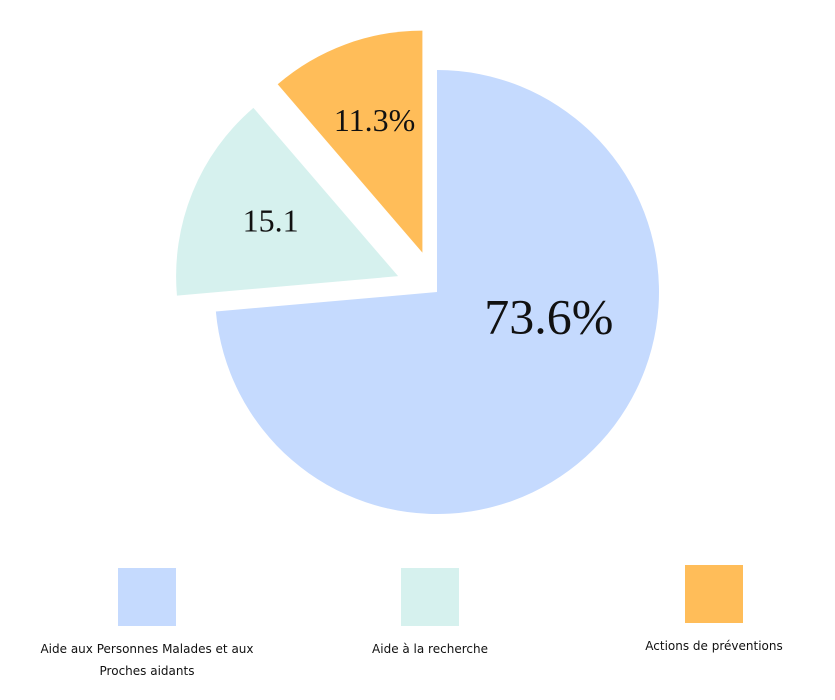  I want to click on legend-item: Aide à la recherche, so click(430, 614).